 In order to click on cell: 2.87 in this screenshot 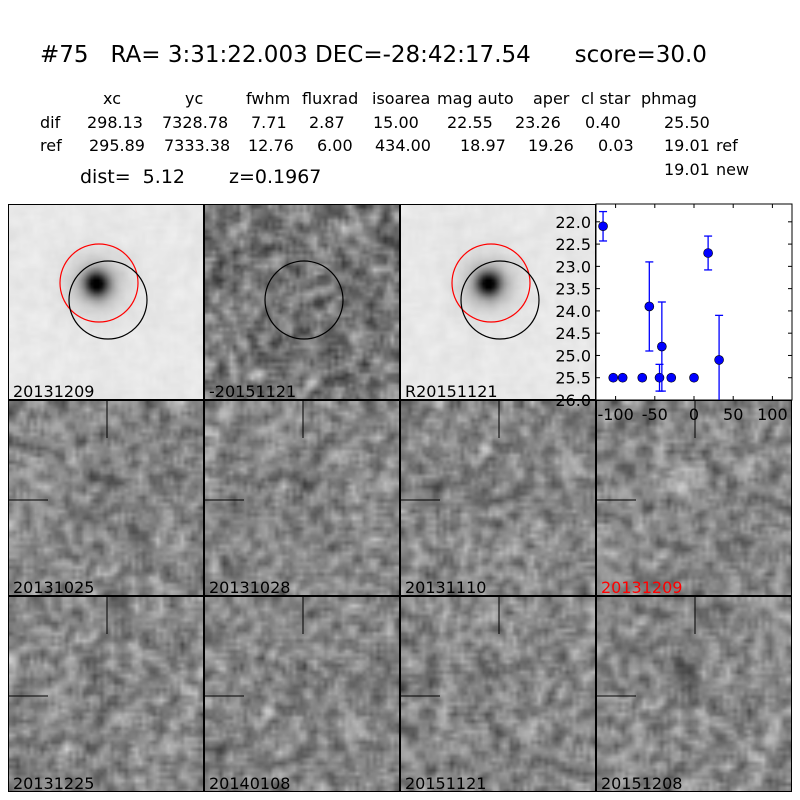, I will do `click(327, 122)`.